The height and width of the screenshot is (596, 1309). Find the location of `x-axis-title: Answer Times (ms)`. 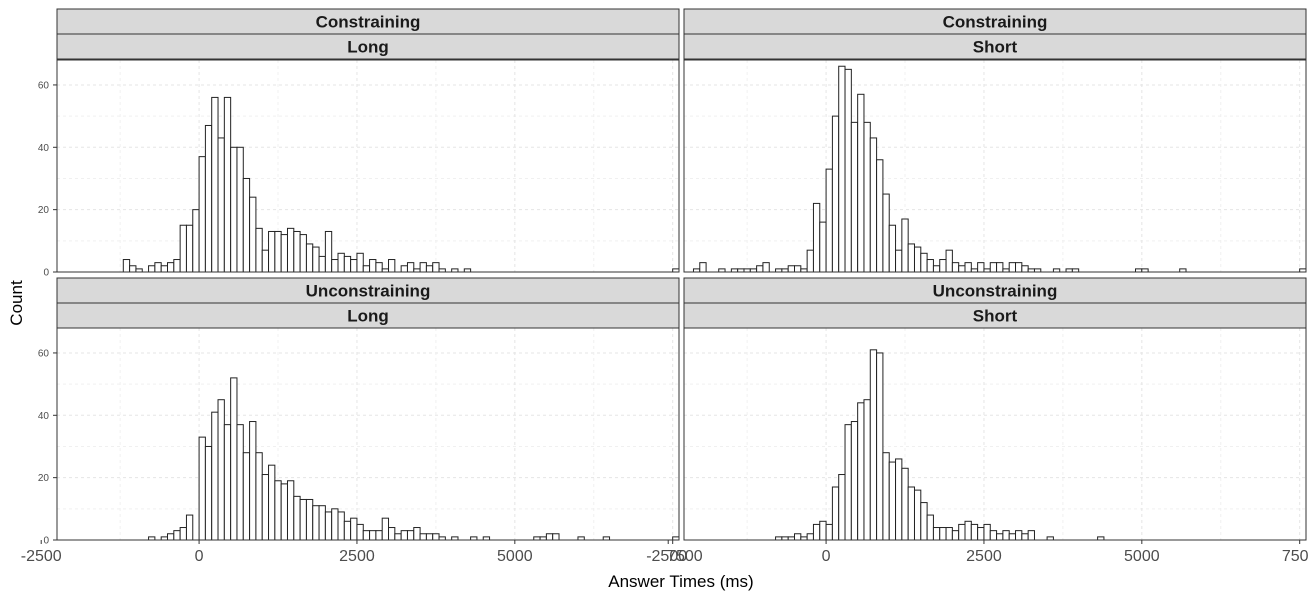

x-axis-title: Answer Times (ms) is located at coordinates (680, 581).